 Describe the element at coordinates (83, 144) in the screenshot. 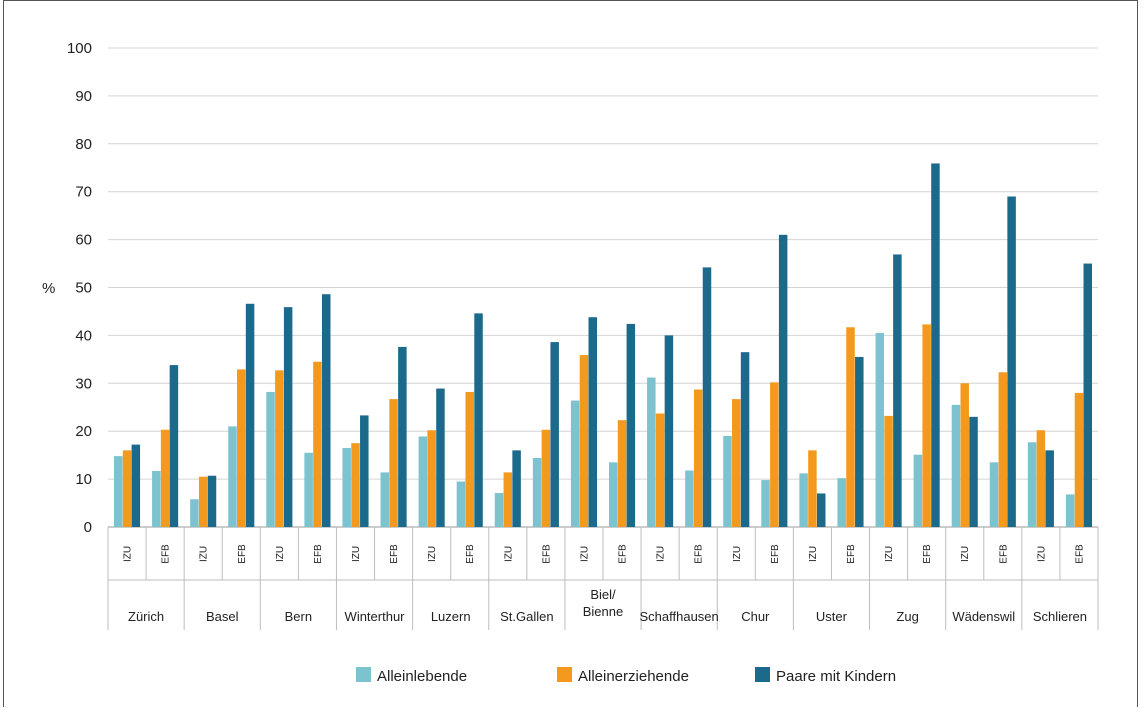

I see `y-tick-label: 80` at that location.